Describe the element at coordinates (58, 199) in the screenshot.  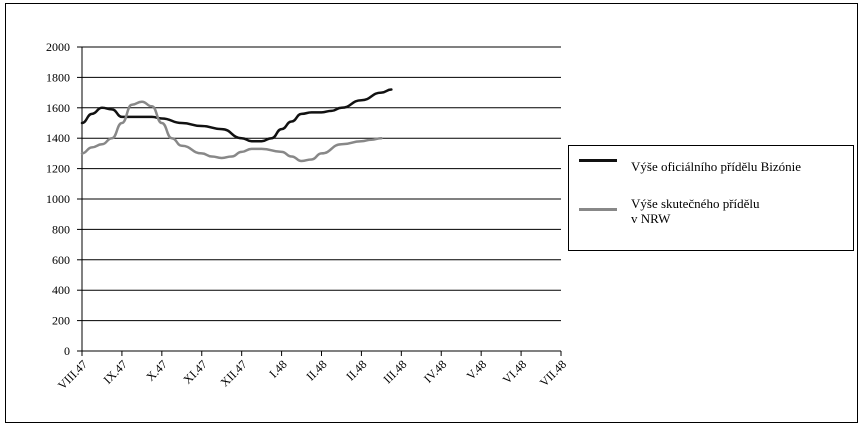
I see `y-tick-label: 1000` at that location.